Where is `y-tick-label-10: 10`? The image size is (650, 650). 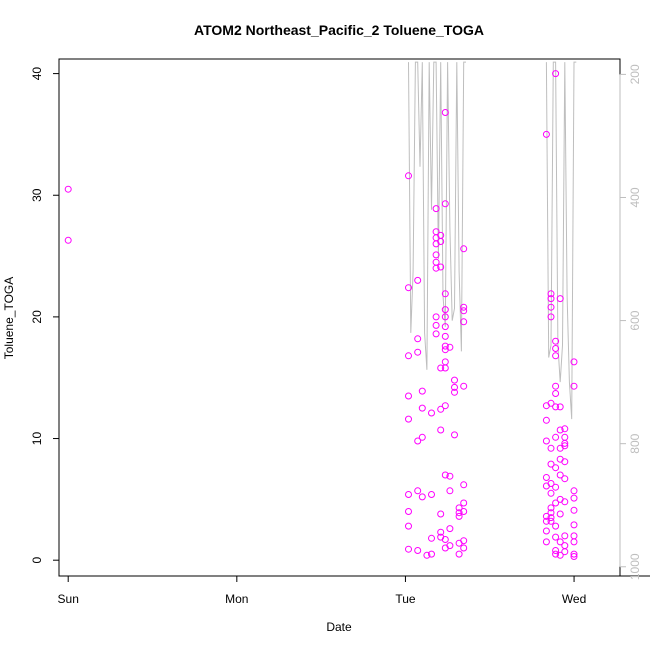
y-tick-label-10: 10 is located at coordinates (37, 439).